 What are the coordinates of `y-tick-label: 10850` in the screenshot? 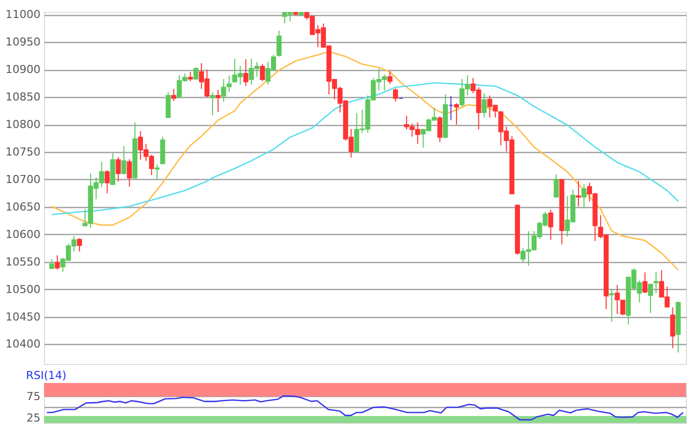 It's located at (23, 97).